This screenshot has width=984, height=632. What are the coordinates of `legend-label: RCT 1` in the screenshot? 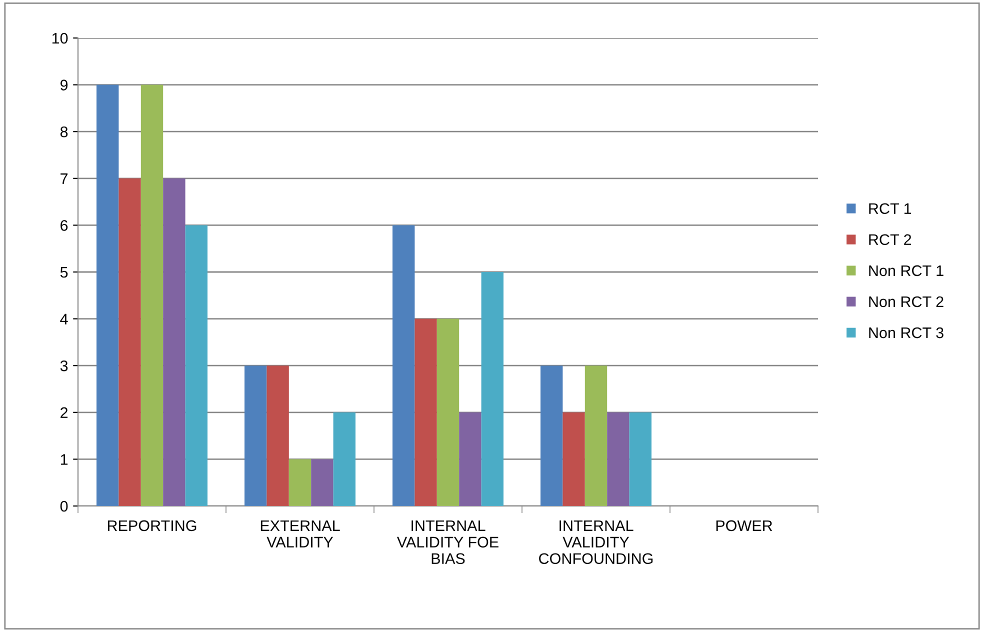 It's located at (890, 208).